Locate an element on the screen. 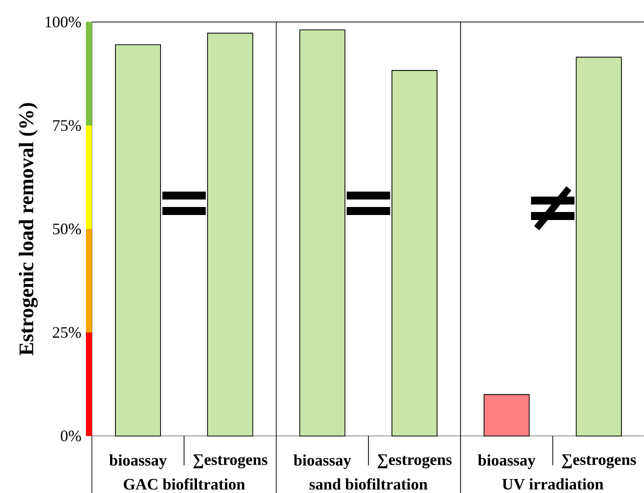 Image resolution: width=644 pixels, height=493 pixels. y-tick-label: 75% is located at coordinates (67, 125).